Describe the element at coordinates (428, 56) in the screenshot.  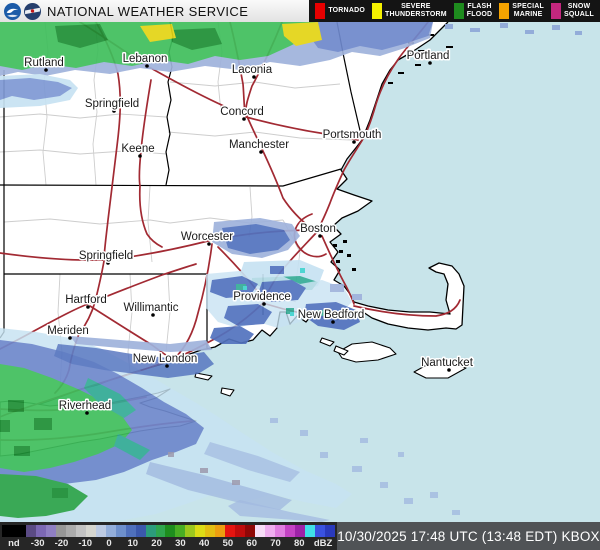
I see `city-label: Portland` at that location.